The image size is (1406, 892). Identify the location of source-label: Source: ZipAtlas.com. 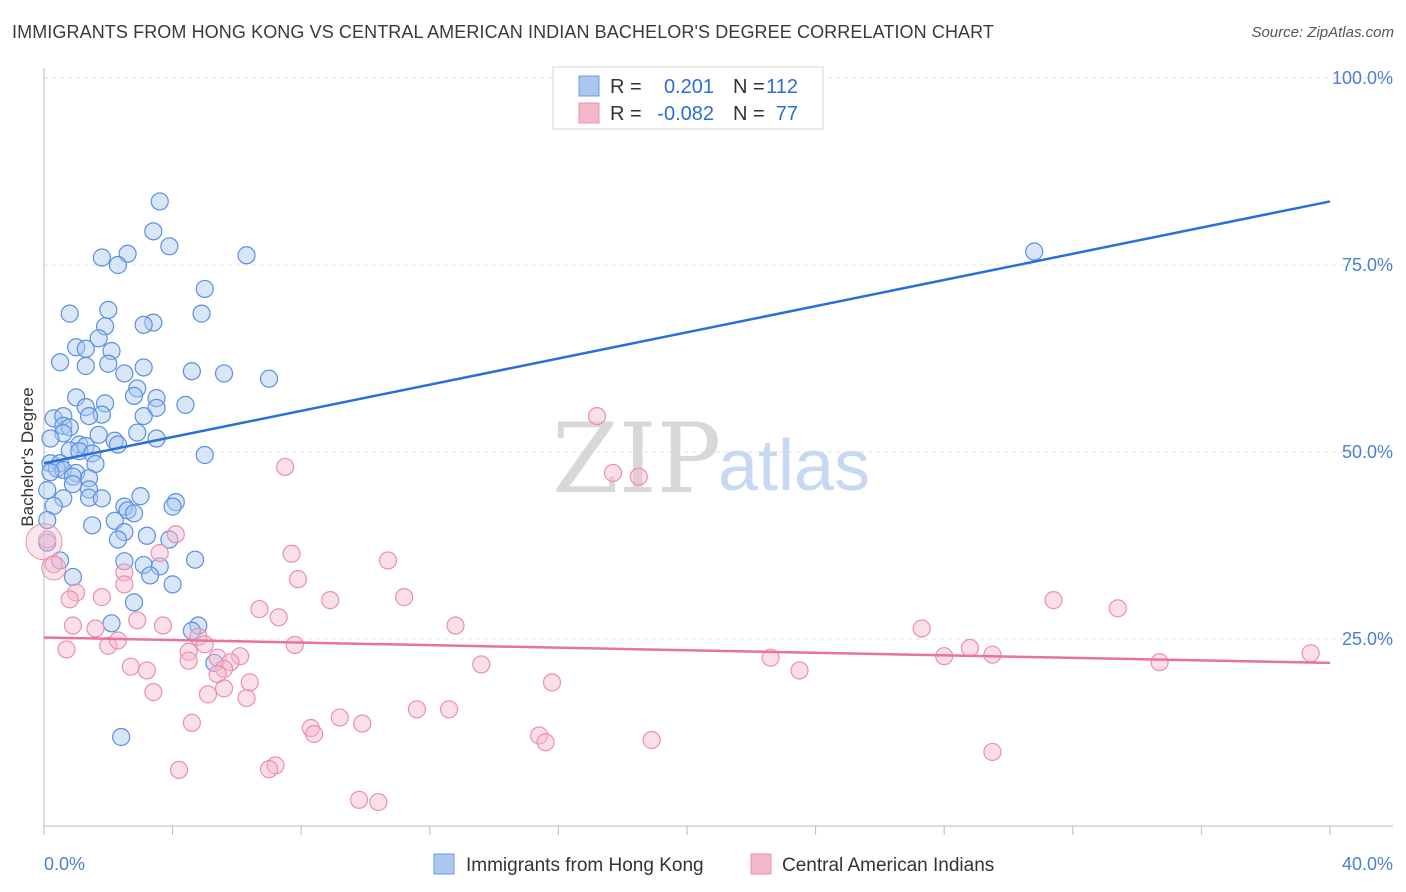
(1322, 32).